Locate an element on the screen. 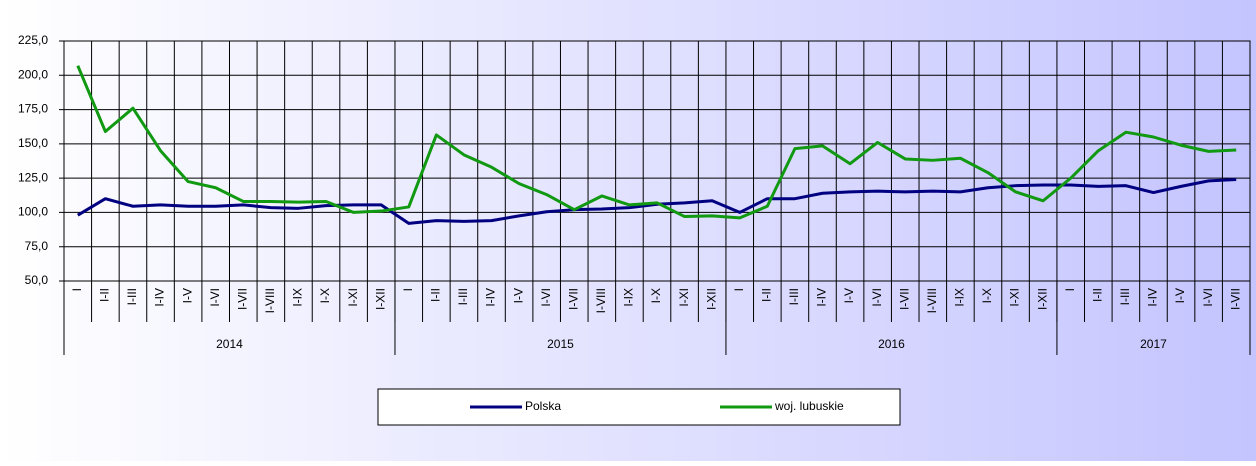 The image size is (1256, 466). y-tick-label: 100,0 is located at coordinates (33, 212).